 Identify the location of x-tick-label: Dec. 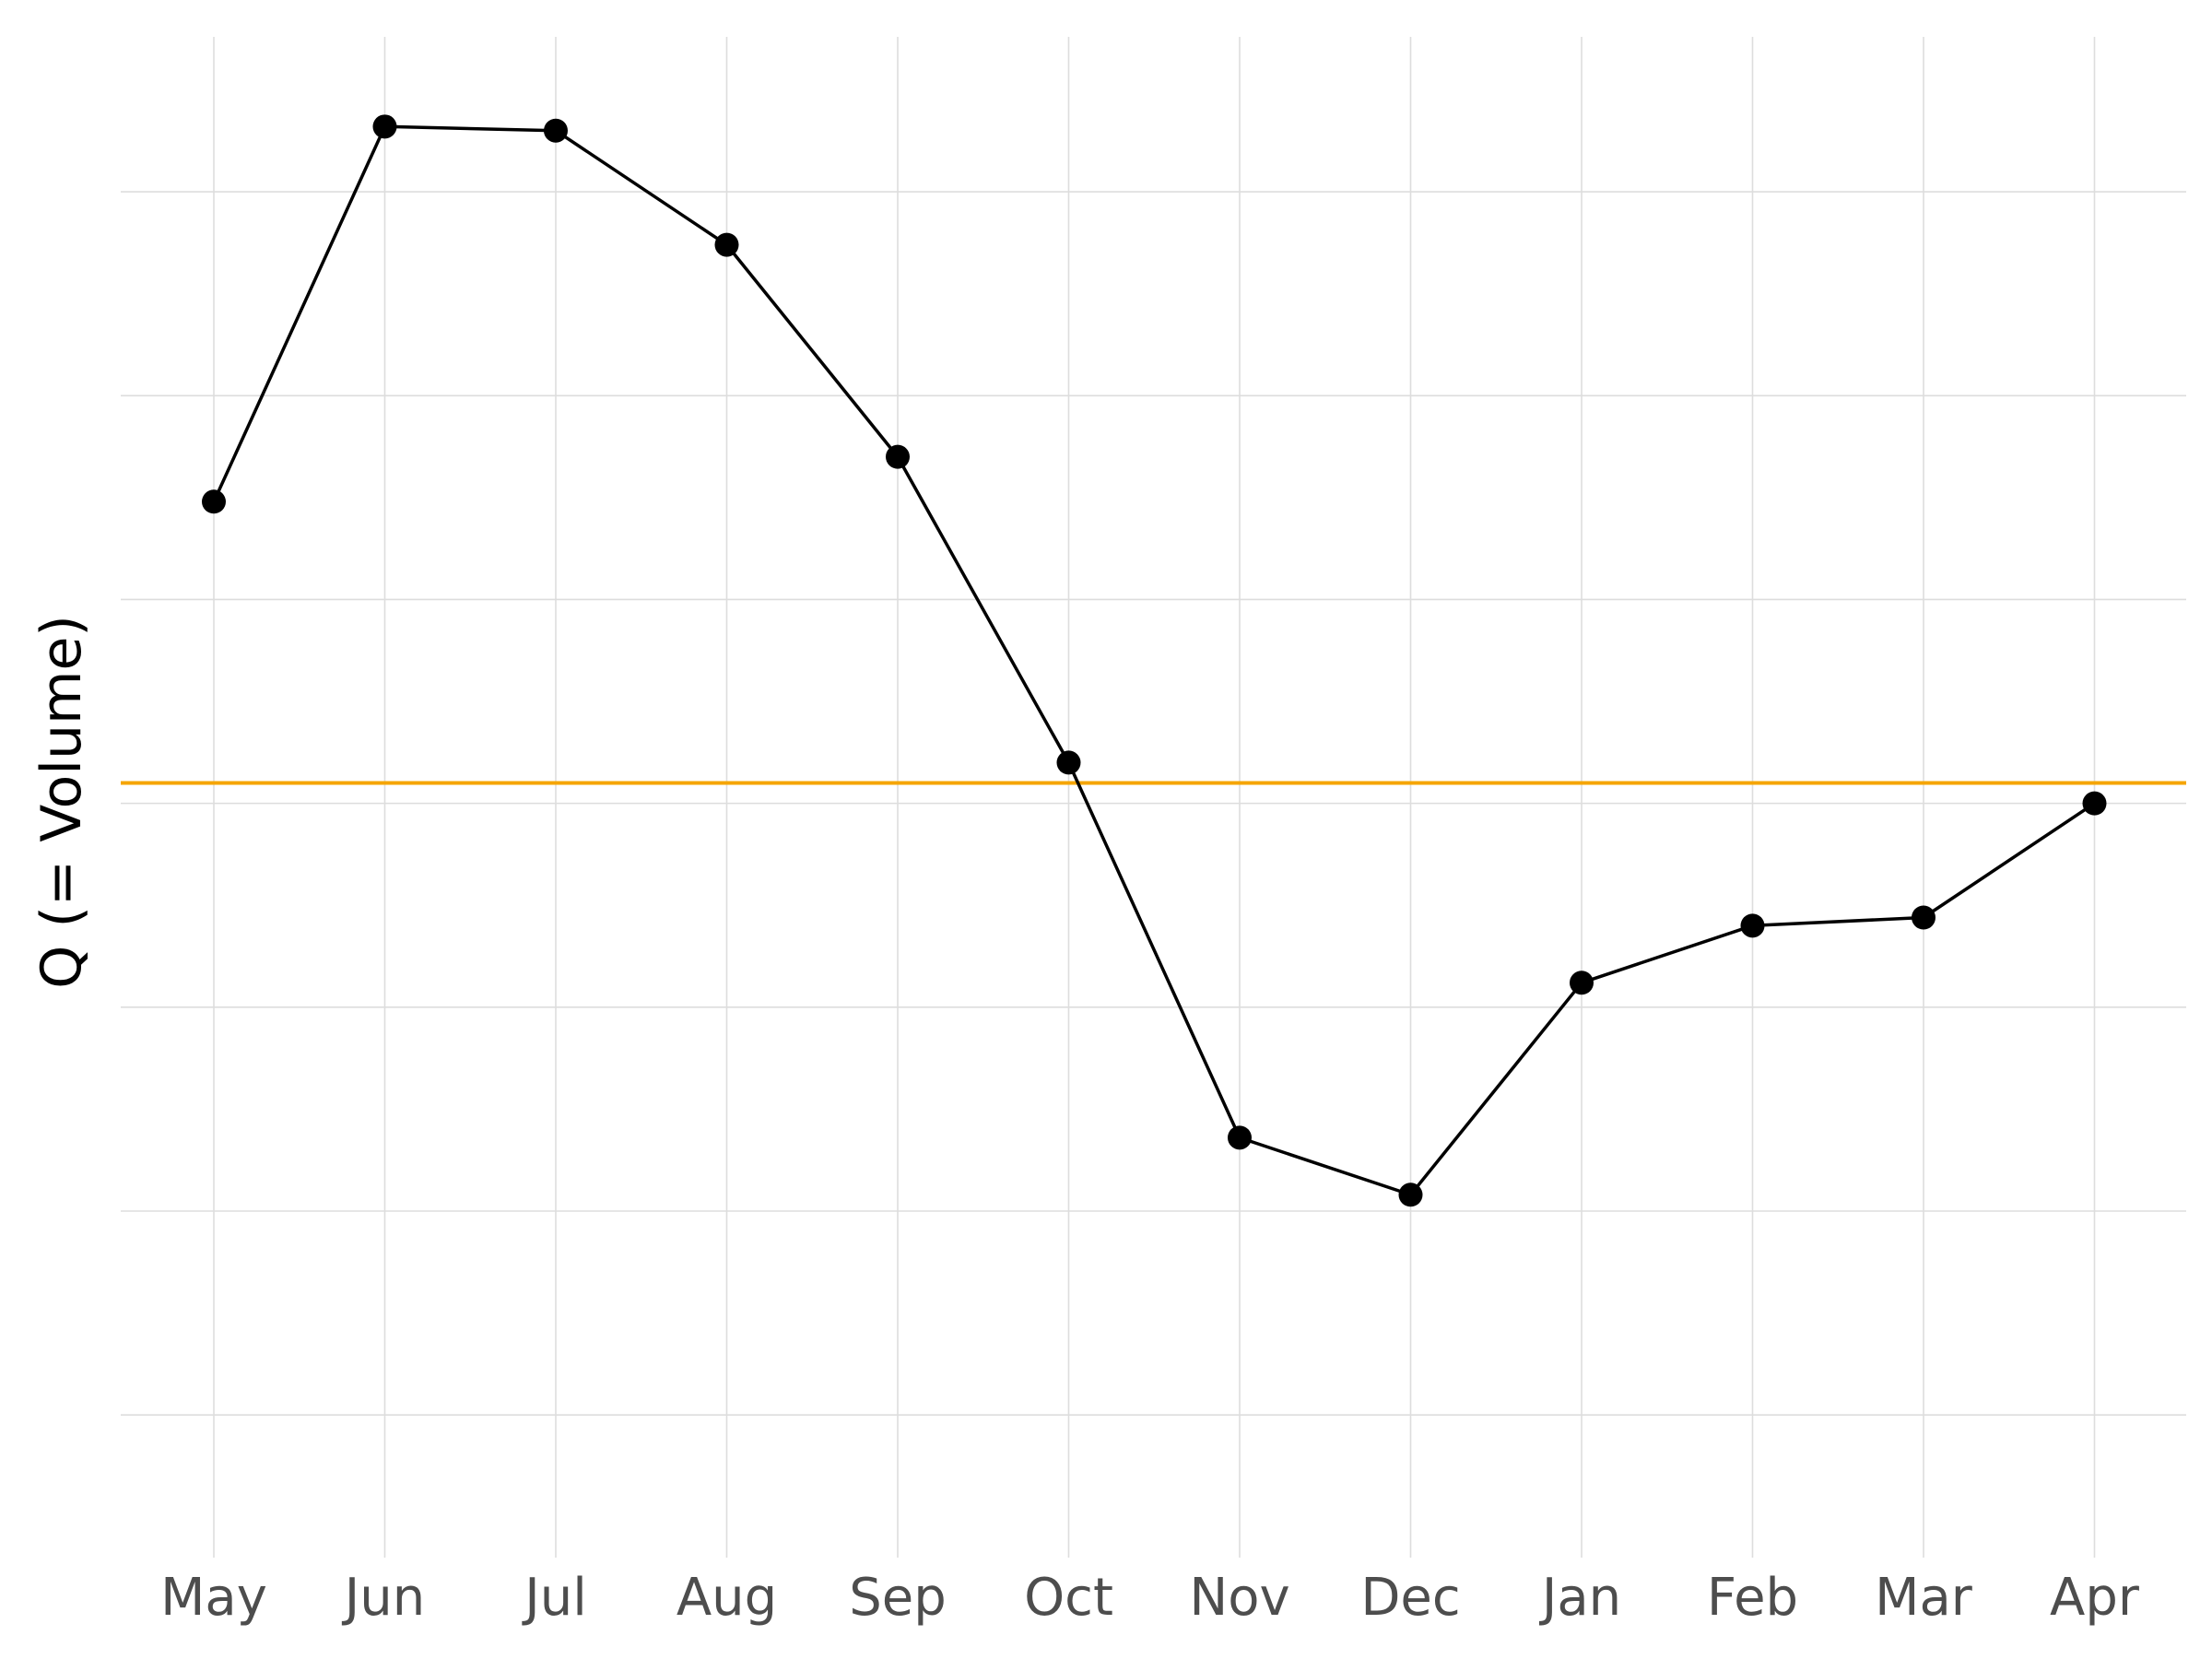
(1410, 1598).